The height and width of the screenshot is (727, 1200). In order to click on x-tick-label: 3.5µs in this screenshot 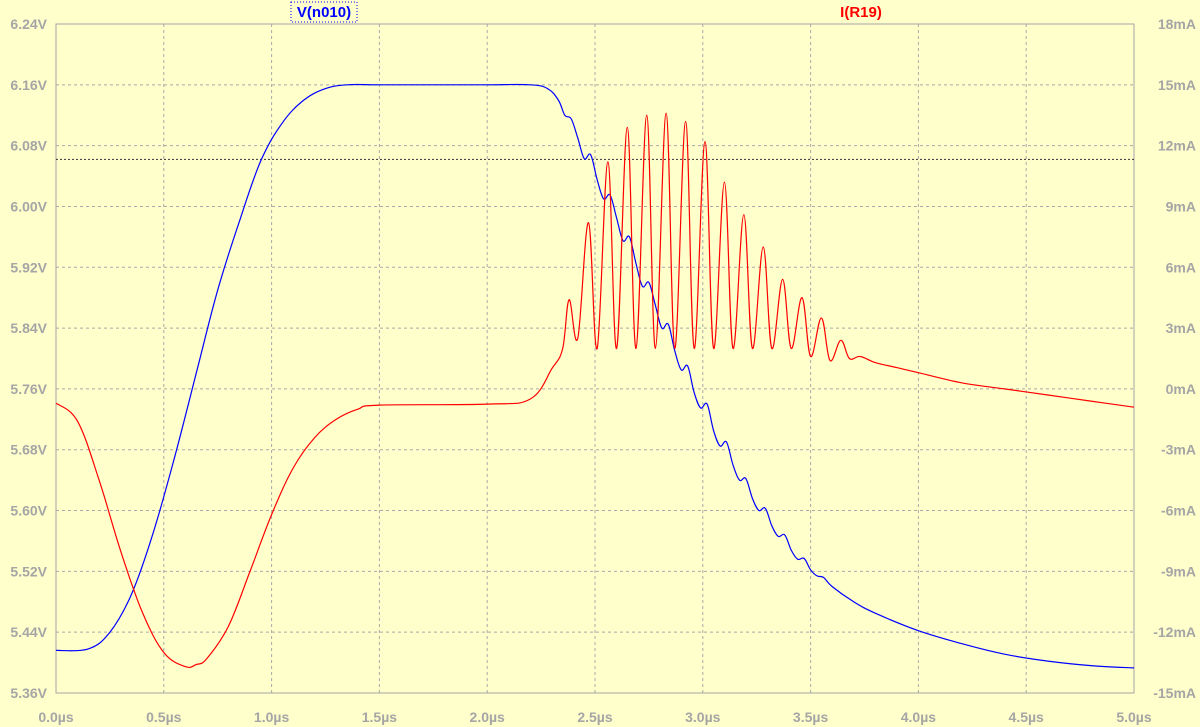, I will do `click(811, 717)`.